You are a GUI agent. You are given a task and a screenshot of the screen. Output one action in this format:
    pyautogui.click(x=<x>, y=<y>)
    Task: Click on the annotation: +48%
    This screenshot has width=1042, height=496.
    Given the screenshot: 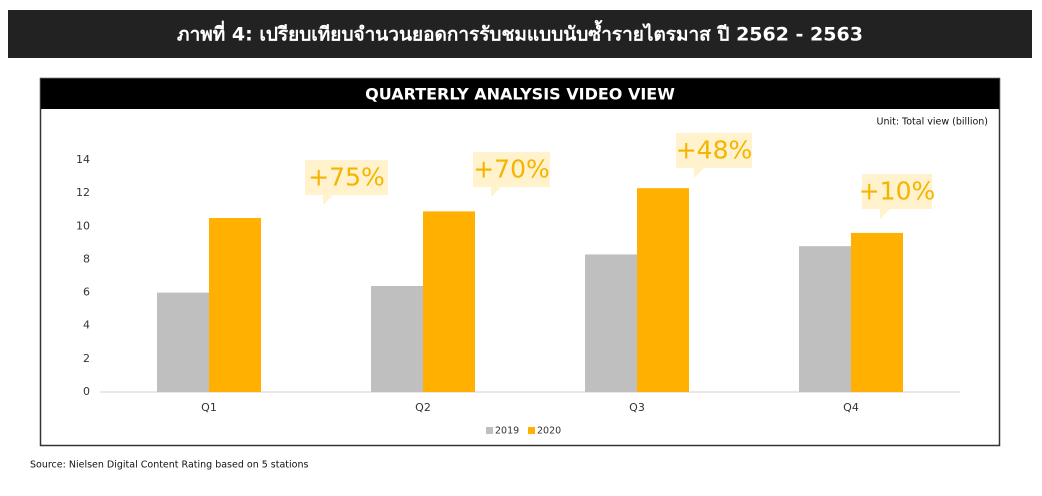 What is the action you would take?
    pyautogui.click(x=714, y=150)
    